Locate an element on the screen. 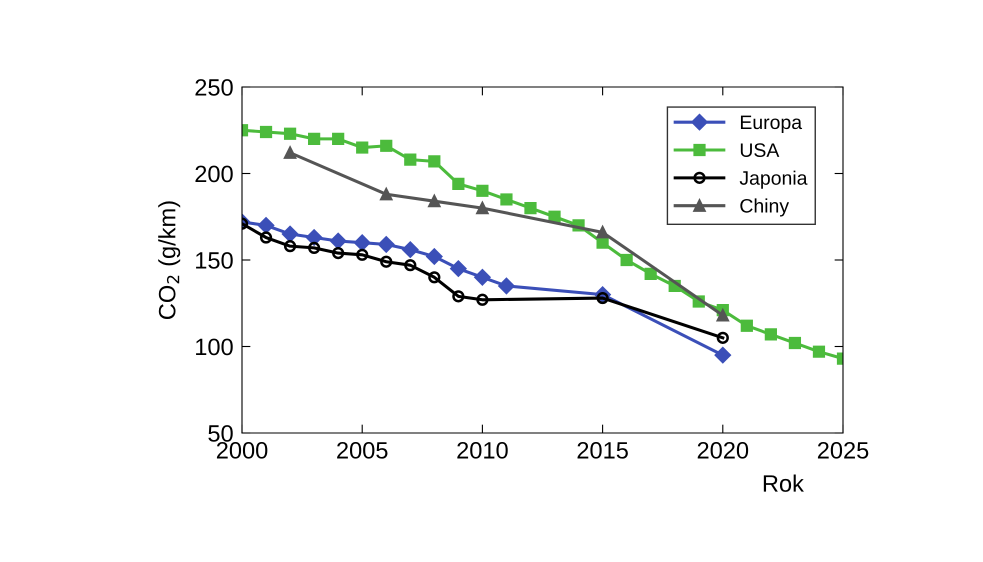 Image resolution: width=983 pixels, height=562 pixels. legend-label: Europa is located at coordinates (771, 125).